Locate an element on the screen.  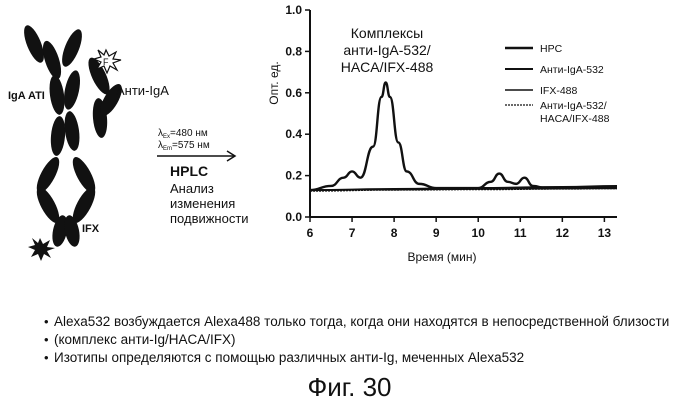
excitation-label: λEx=480 нм is located at coordinates (183, 134).